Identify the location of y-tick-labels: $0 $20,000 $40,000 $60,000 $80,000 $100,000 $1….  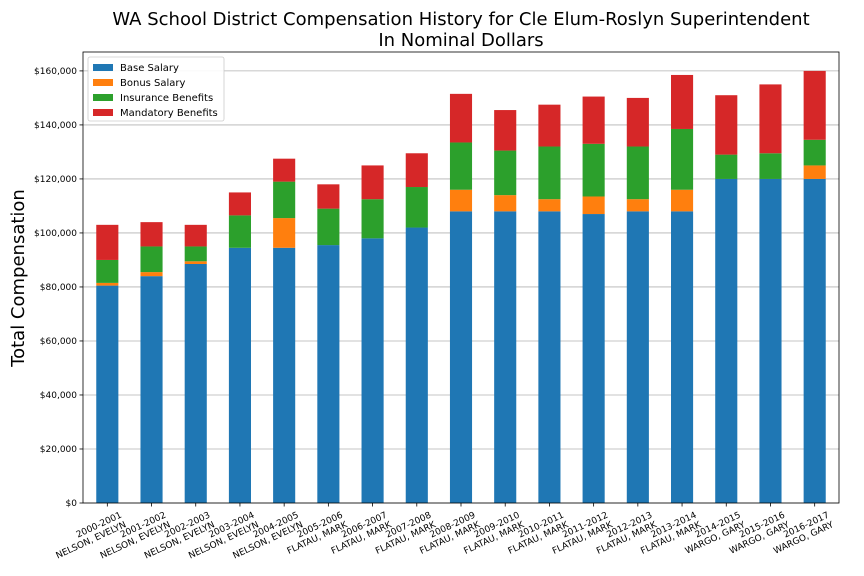
(58, 288).